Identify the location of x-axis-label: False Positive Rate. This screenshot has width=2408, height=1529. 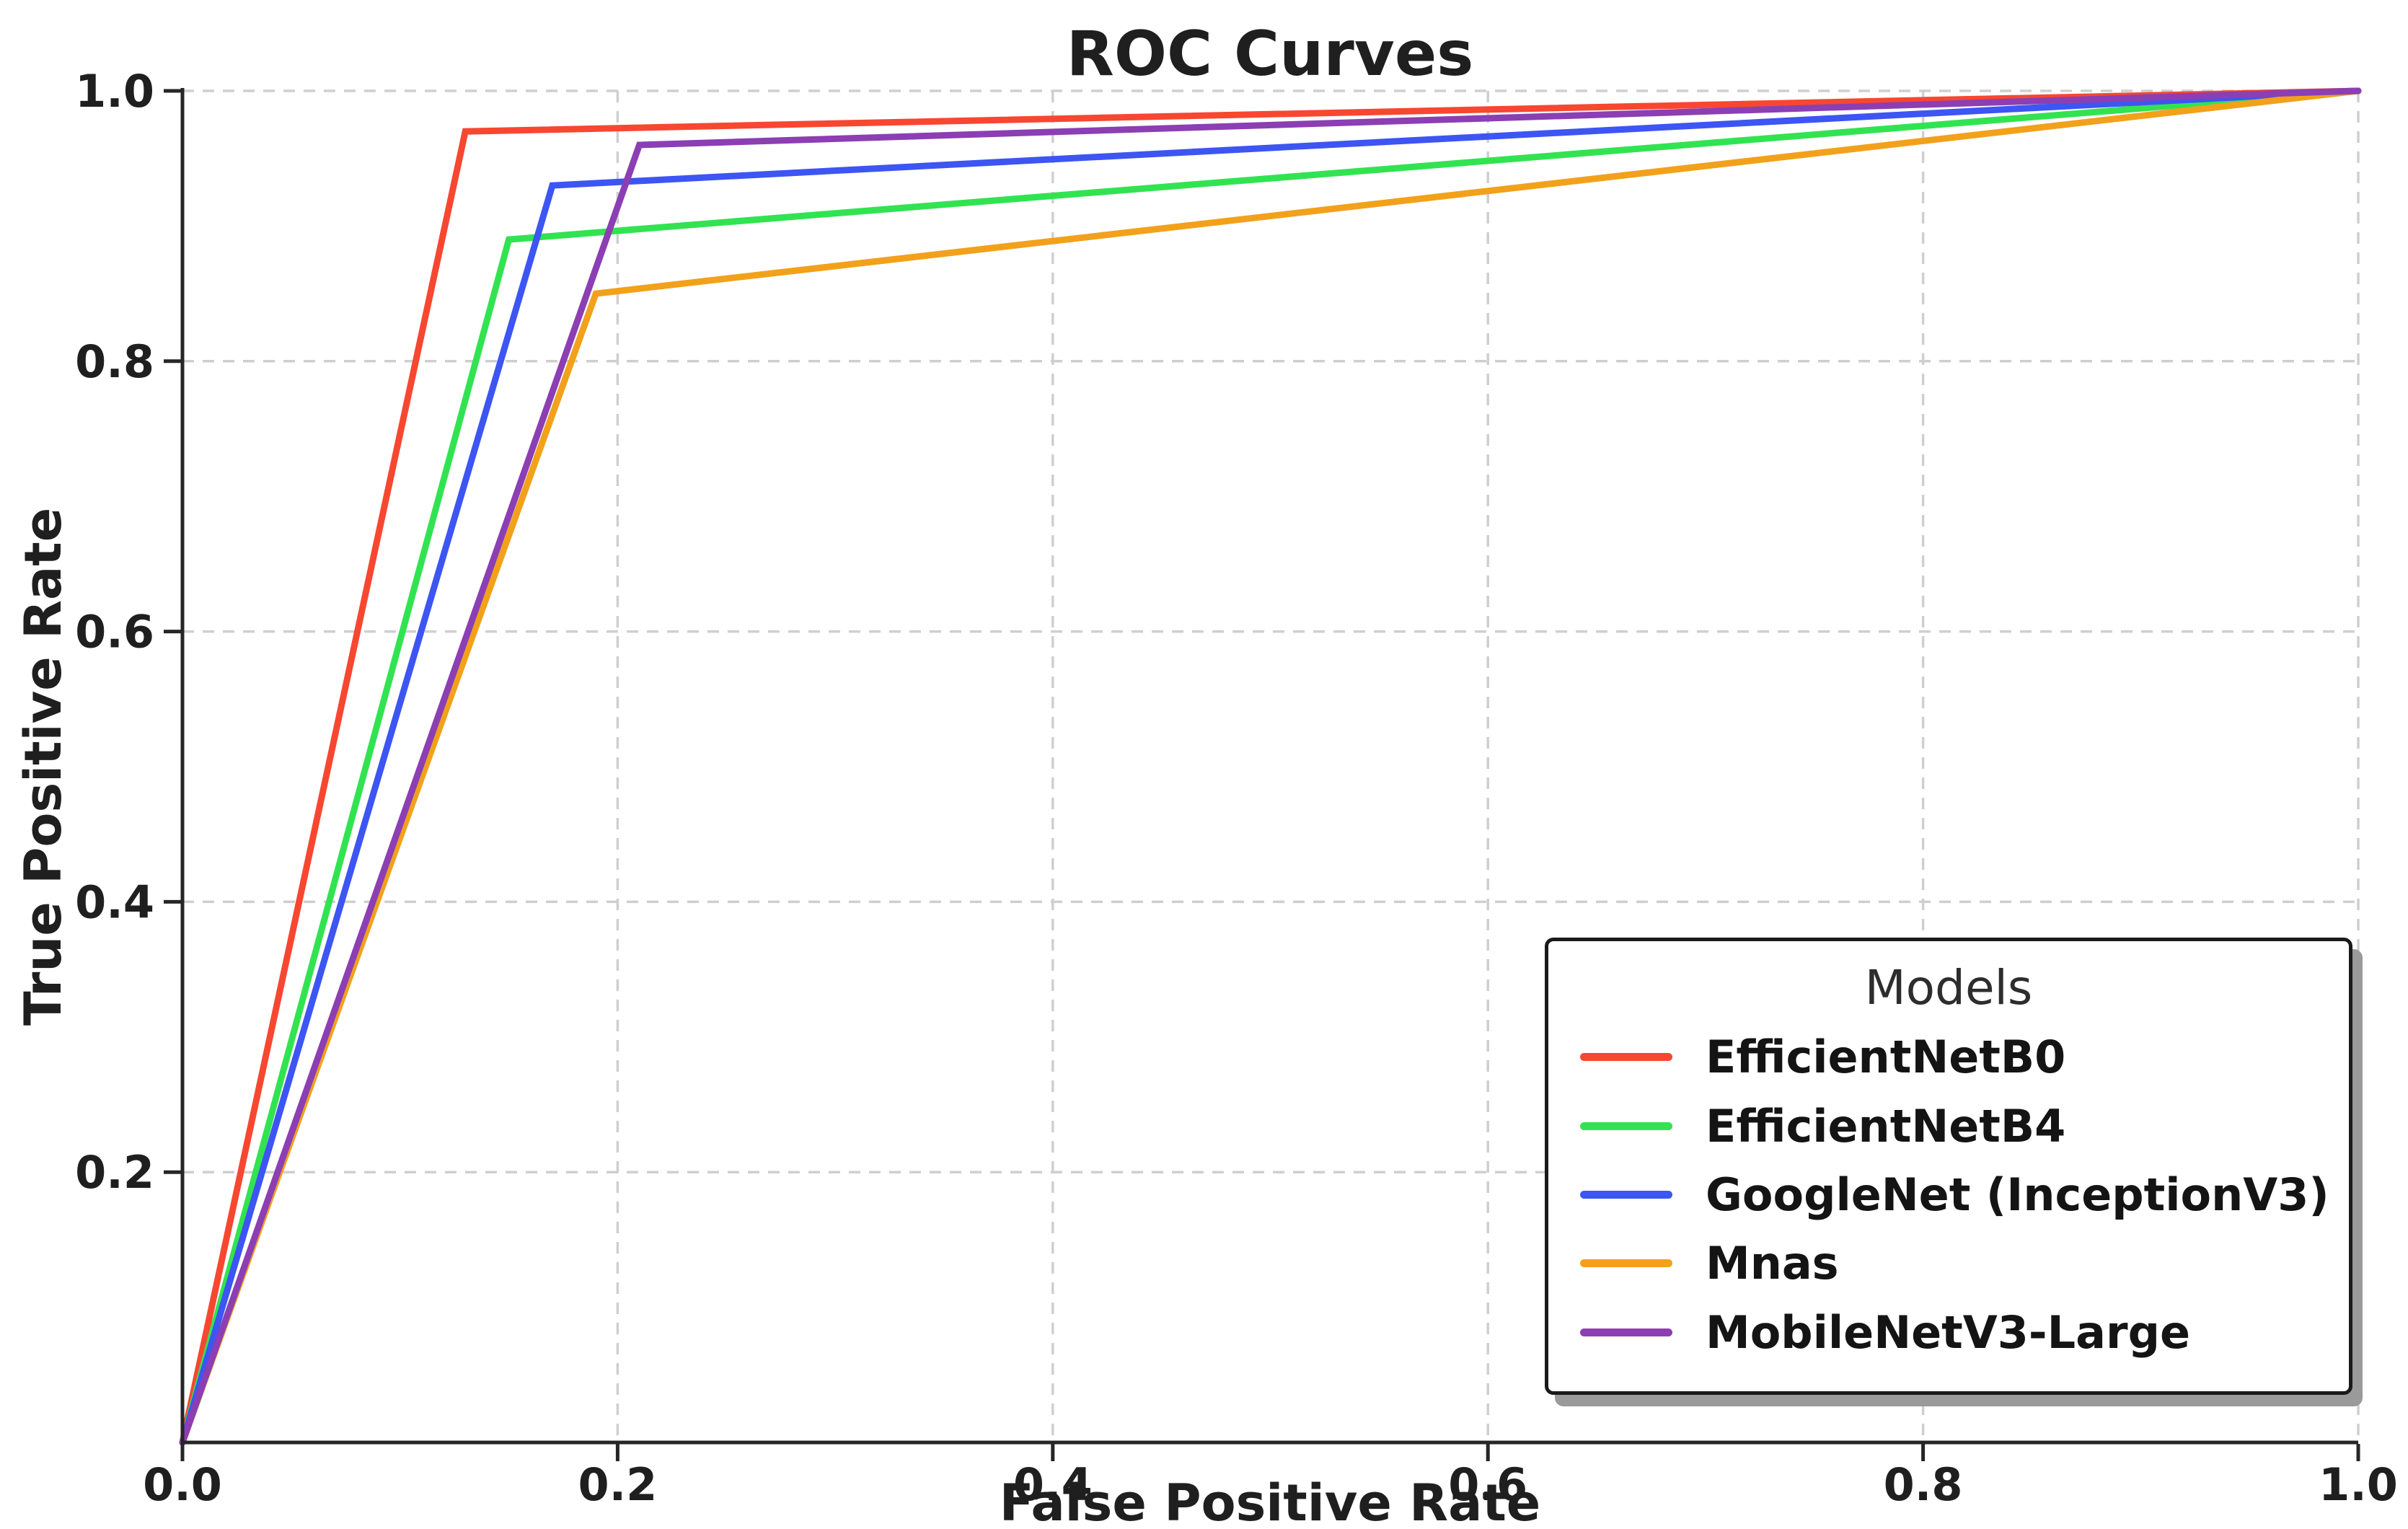
(1270, 1501).